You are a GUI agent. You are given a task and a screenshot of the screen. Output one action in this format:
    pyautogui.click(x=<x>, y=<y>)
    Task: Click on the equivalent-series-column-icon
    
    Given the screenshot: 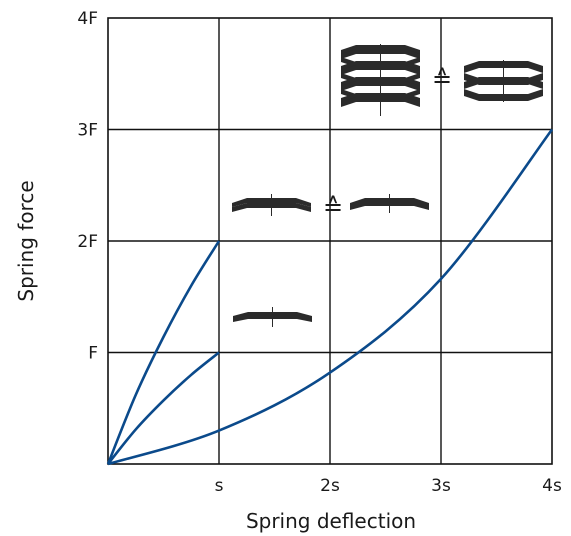 What is the action you would take?
    pyautogui.click(x=503, y=81)
    